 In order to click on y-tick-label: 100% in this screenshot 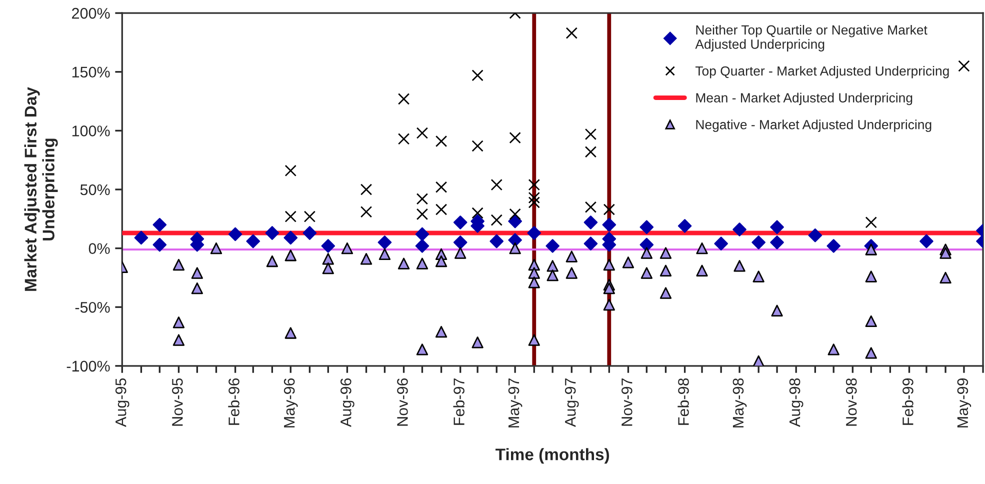, I will do `click(91, 131)`.